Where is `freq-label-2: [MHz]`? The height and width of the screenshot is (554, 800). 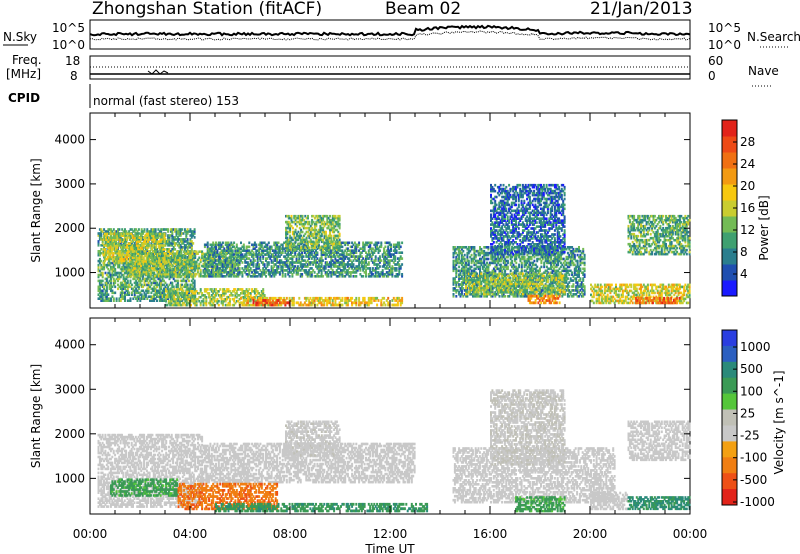
freq-label-2: [MHz] is located at coordinates (23, 74).